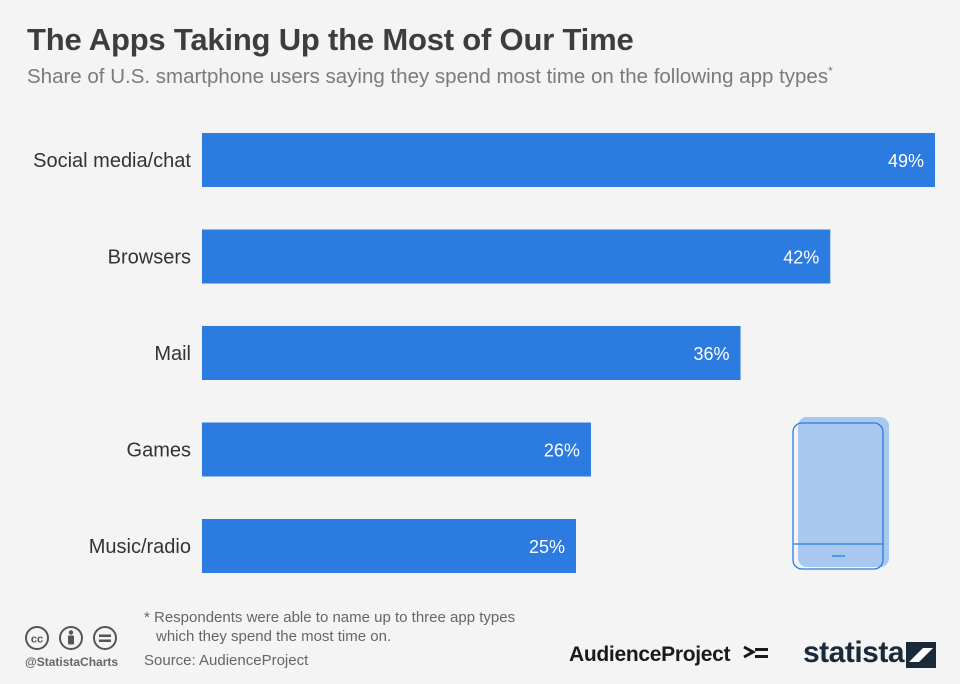 The height and width of the screenshot is (684, 960). I want to click on statista-mark-icon, so click(921, 655).